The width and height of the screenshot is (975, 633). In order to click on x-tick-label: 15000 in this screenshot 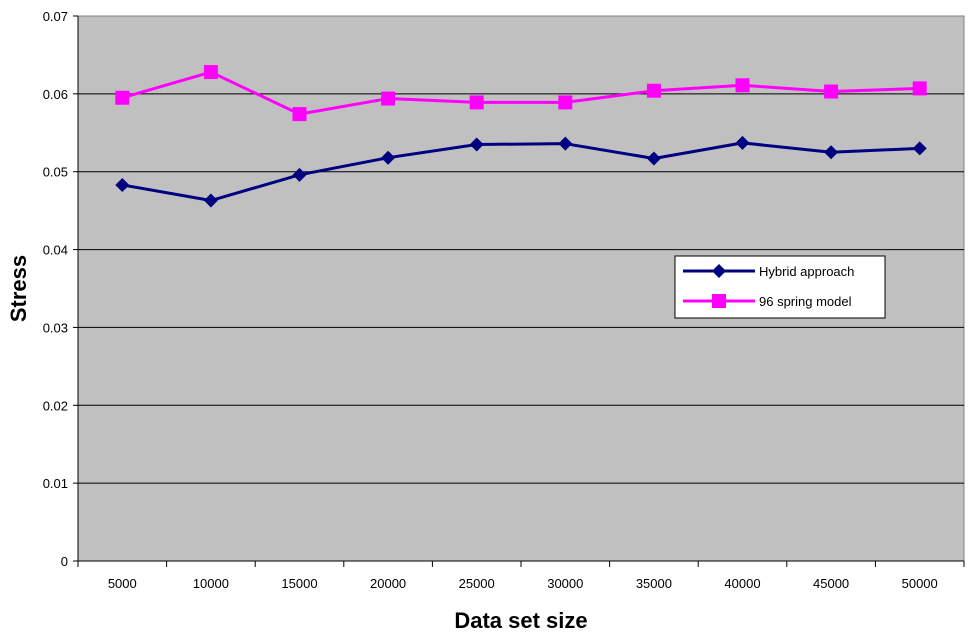, I will do `click(299, 583)`.